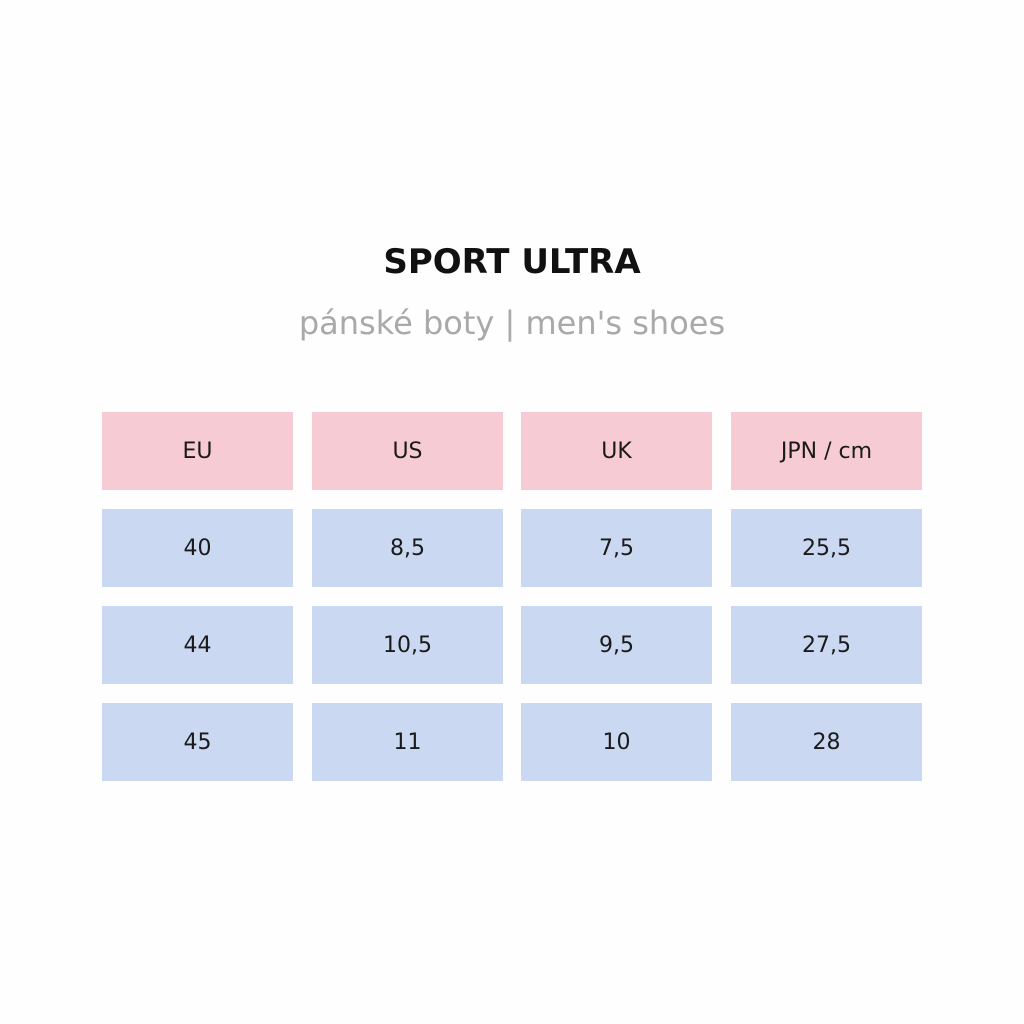  What do you see at coordinates (826, 451) in the screenshot?
I see `column-header: JPN / cm` at bounding box center [826, 451].